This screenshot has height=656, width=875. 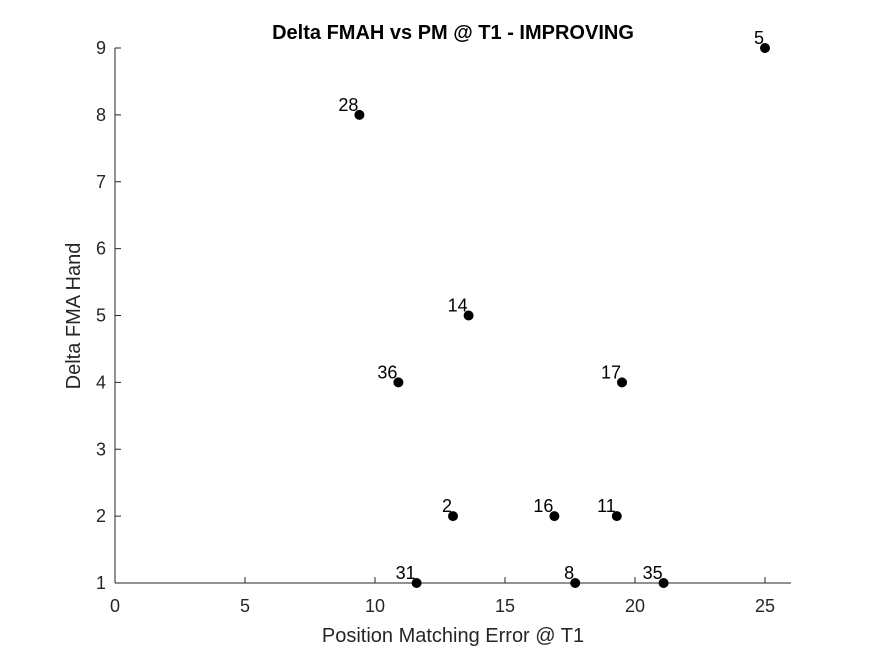 What do you see at coordinates (348, 105) in the screenshot?
I see `data-point-label: 28` at bounding box center [348, 105].